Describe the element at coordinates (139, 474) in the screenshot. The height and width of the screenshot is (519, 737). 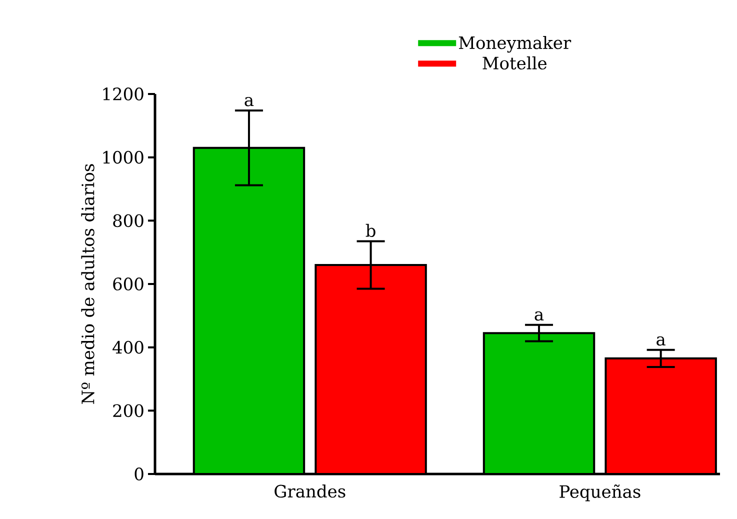
I see `y-tick-label: 0` at that location.